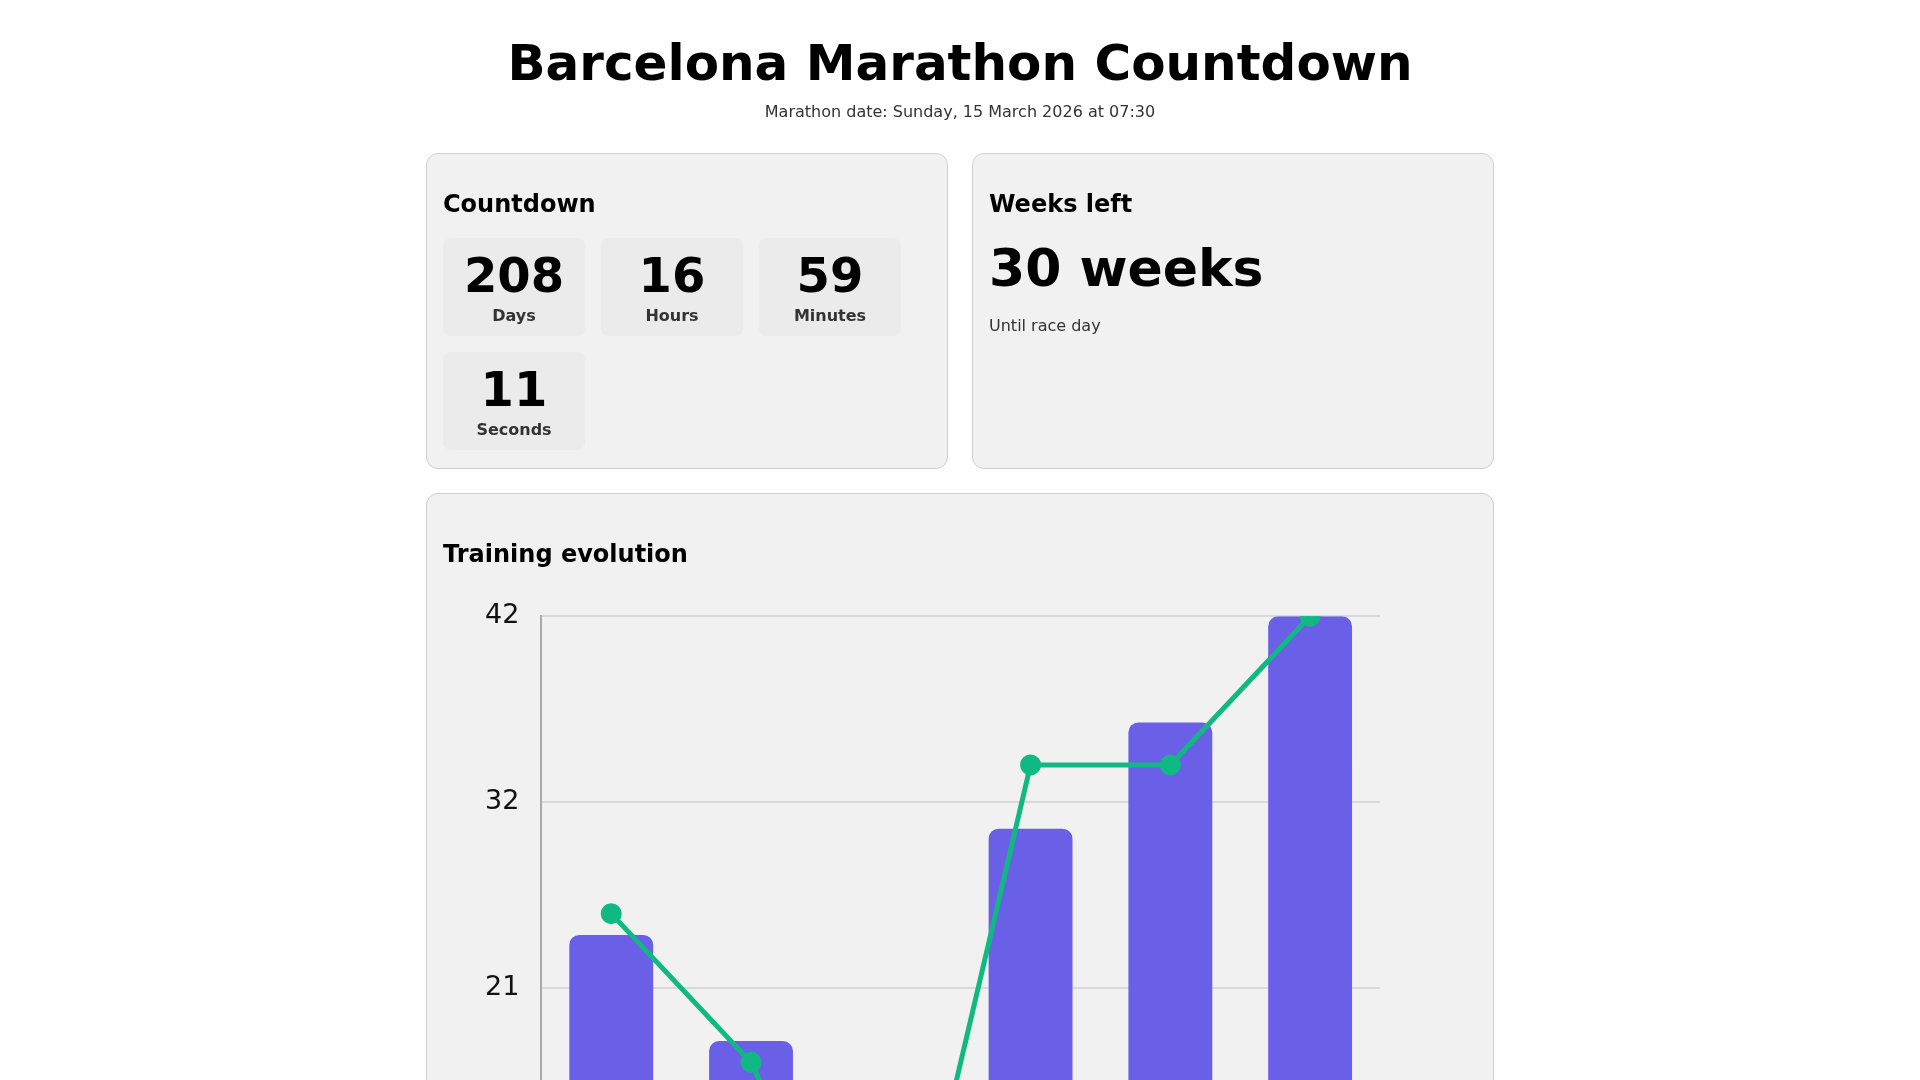 The height and width of the screenshot is (1080, 1920). What do you see at coordinates (502, 614) in the screenshot?
I see `y-tick-label: 42` at bounding box center [502, 614].